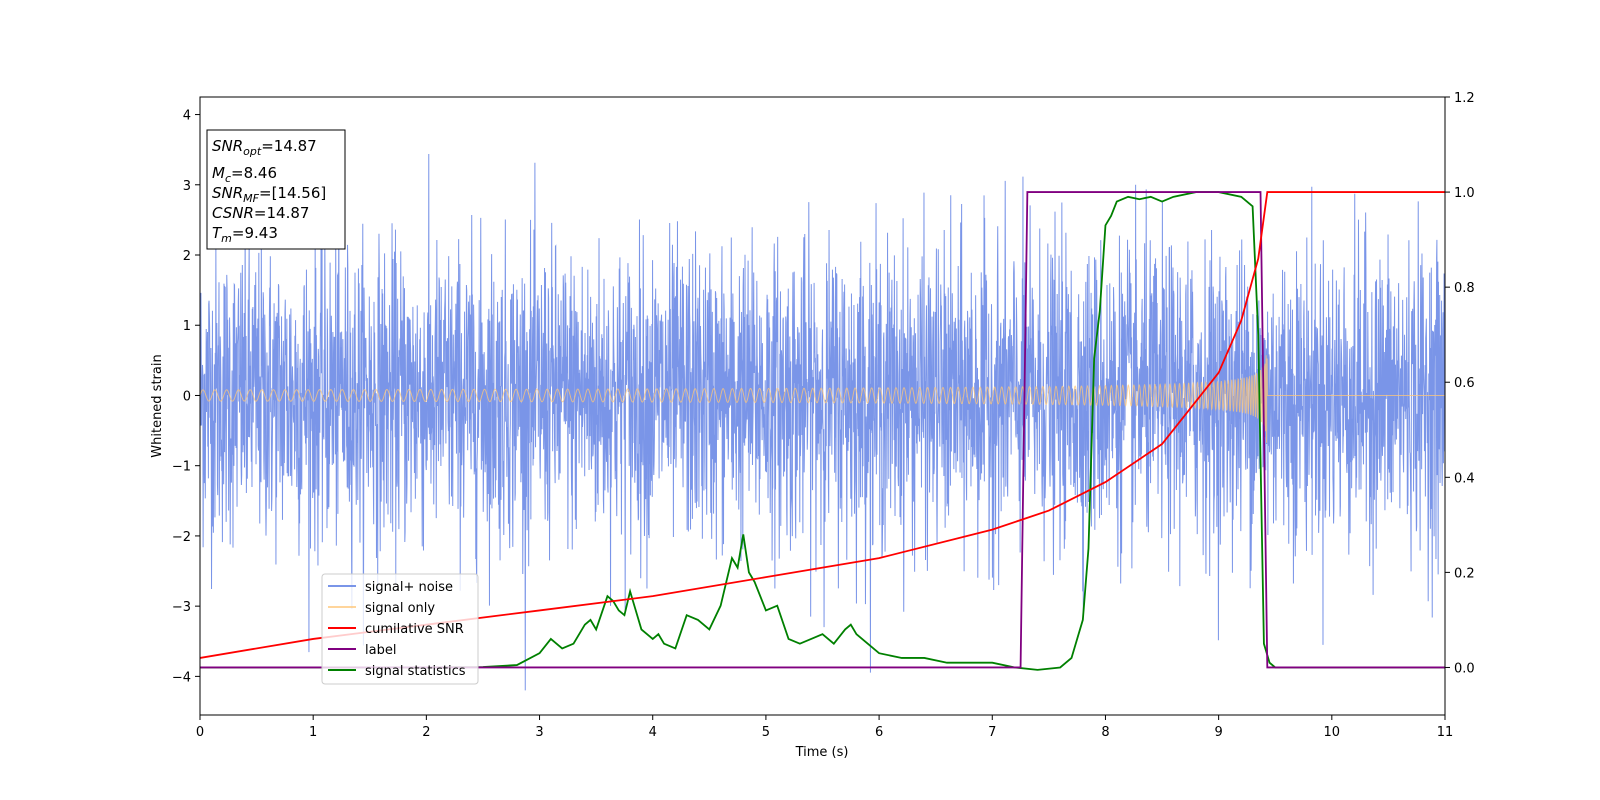  Describe the element at coordinates (1445, 732) in the screenshot. I see `x-tick-label: 11` at that location.